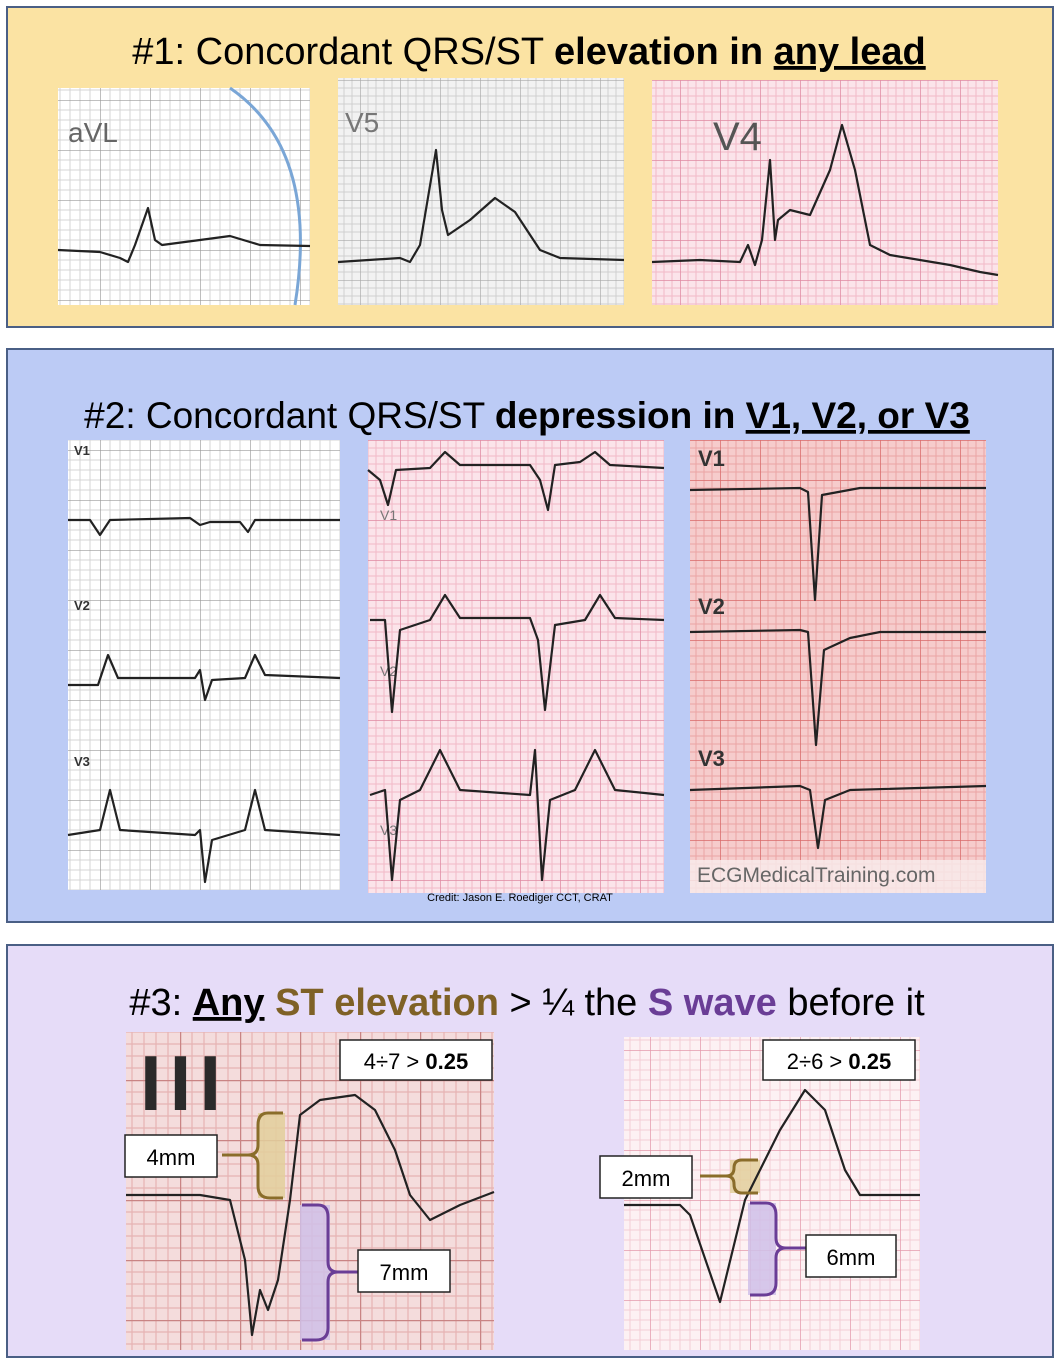  What do you see at coordinates (737, 137) in the screenshot?
I see `lead-label: V4` at bounding box center [737, 137].